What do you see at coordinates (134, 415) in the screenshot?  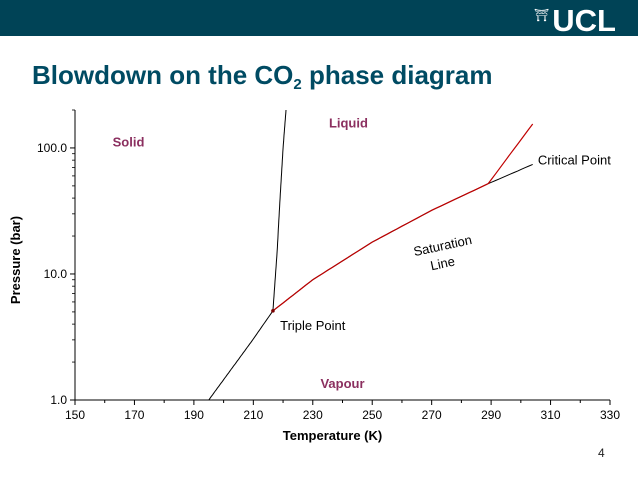 I see `x-tick-label: 170` at bounding box center [134, 415].